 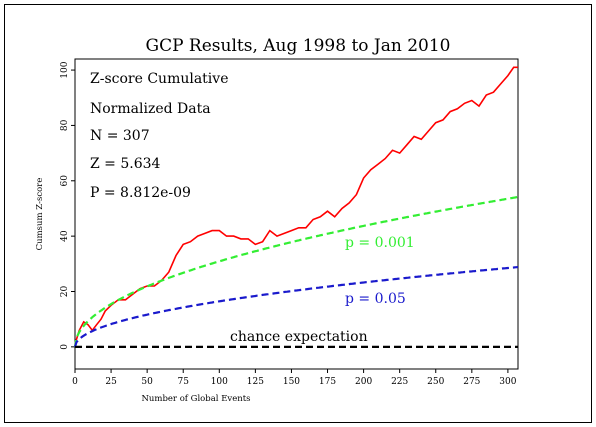 What do you see at coordinates (65, 347) in the screenshot?
I see `y-tick-label: 0` at bounding box center [65, 347].